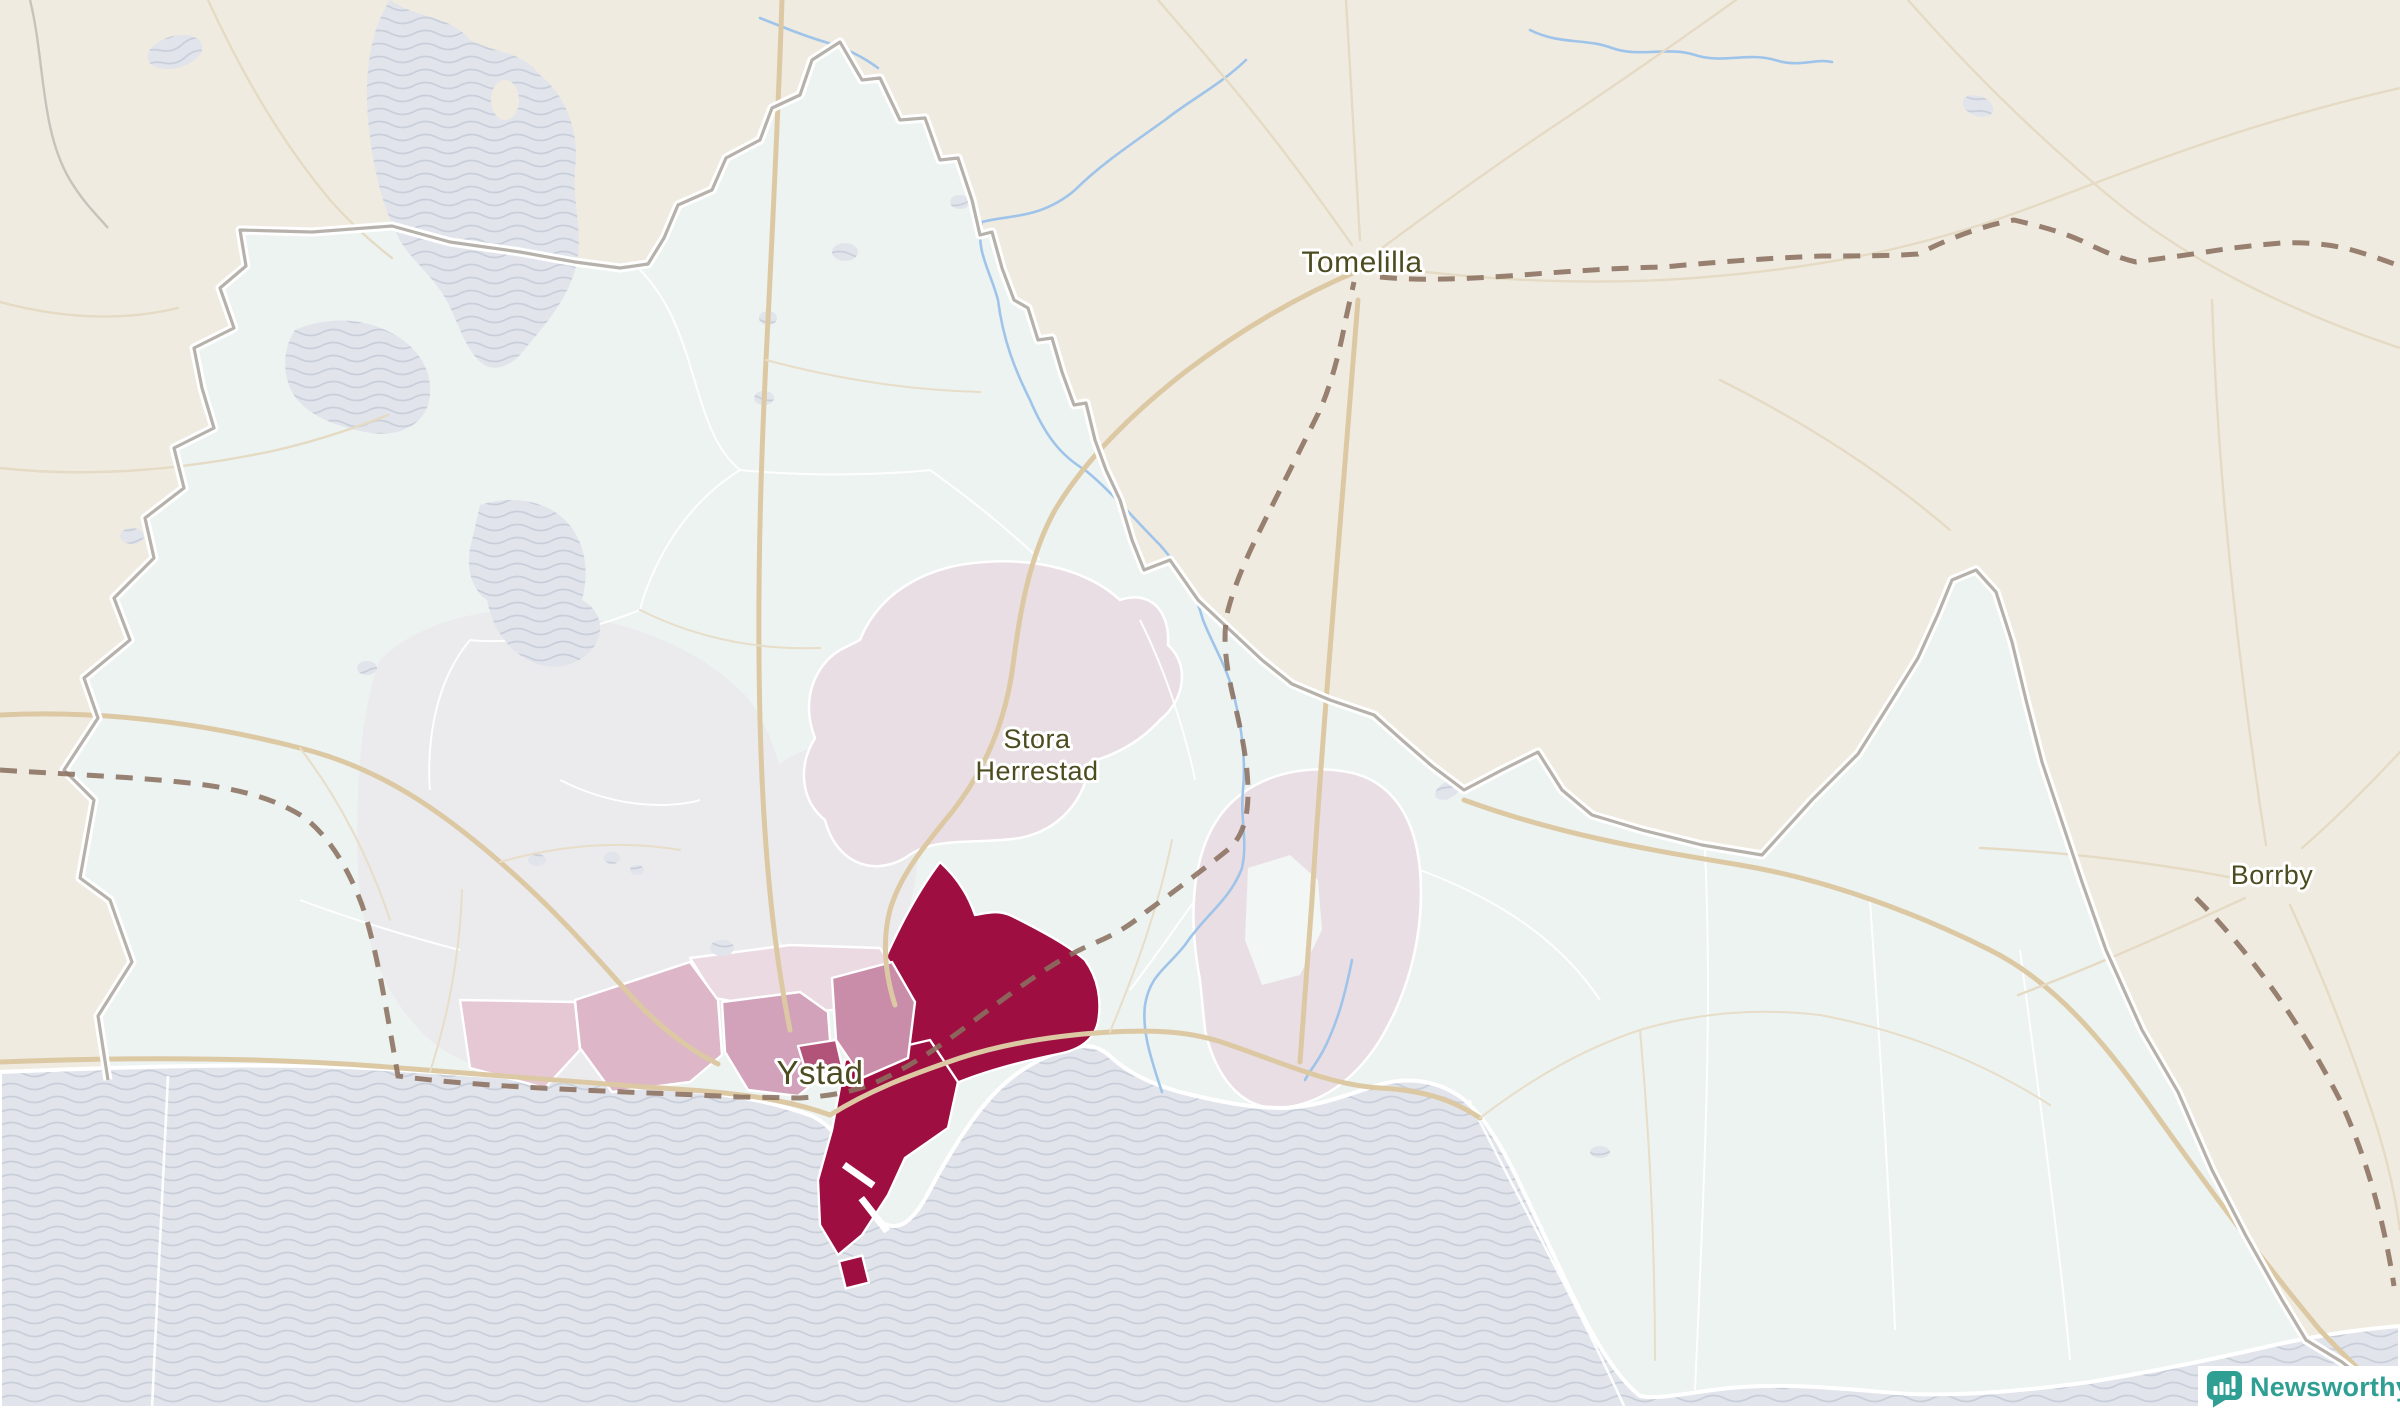 Image resolution: width=2400 pixels, height=1408 pixels. Describe the element at coordinates (2325, 1387) in the screenshot. I see `watermark-brand-text: Newsworthy` at that location.